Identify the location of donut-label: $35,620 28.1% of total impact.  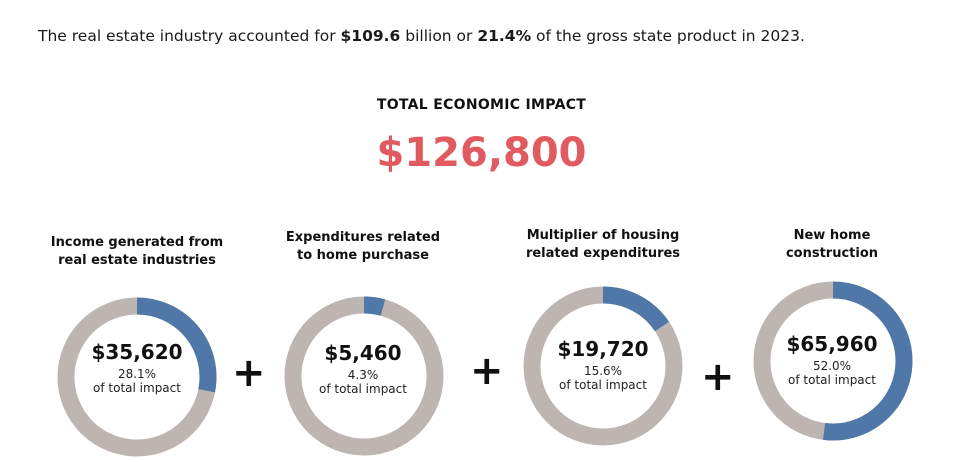
(137, 367).